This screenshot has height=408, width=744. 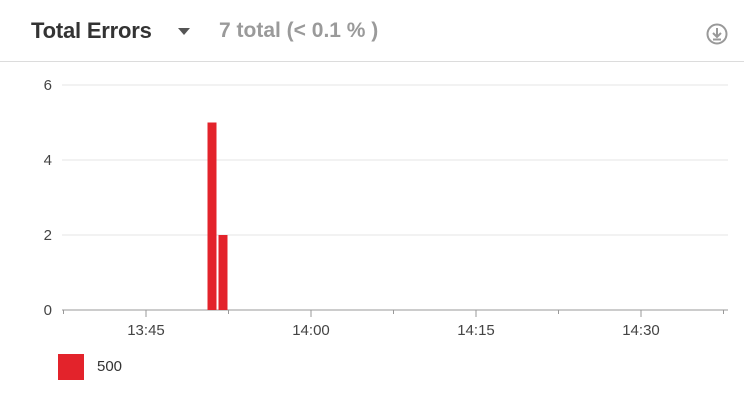 What do you see at coordinates (48, 310) in the screenshot?
I see `y-tick-label: 0` at bounding box center [48, 310].